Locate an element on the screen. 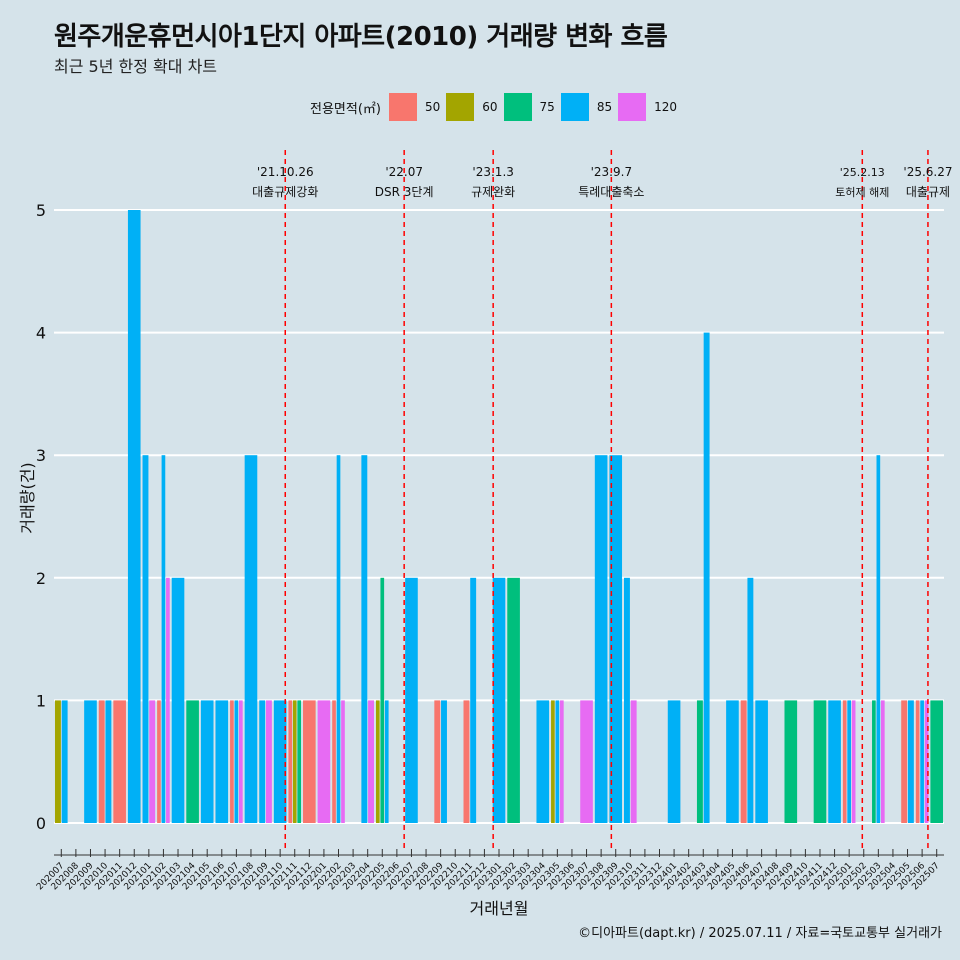 This screenshot has height=960, width=960. legend-item-75: 75 is located at coordinates (529, 107).